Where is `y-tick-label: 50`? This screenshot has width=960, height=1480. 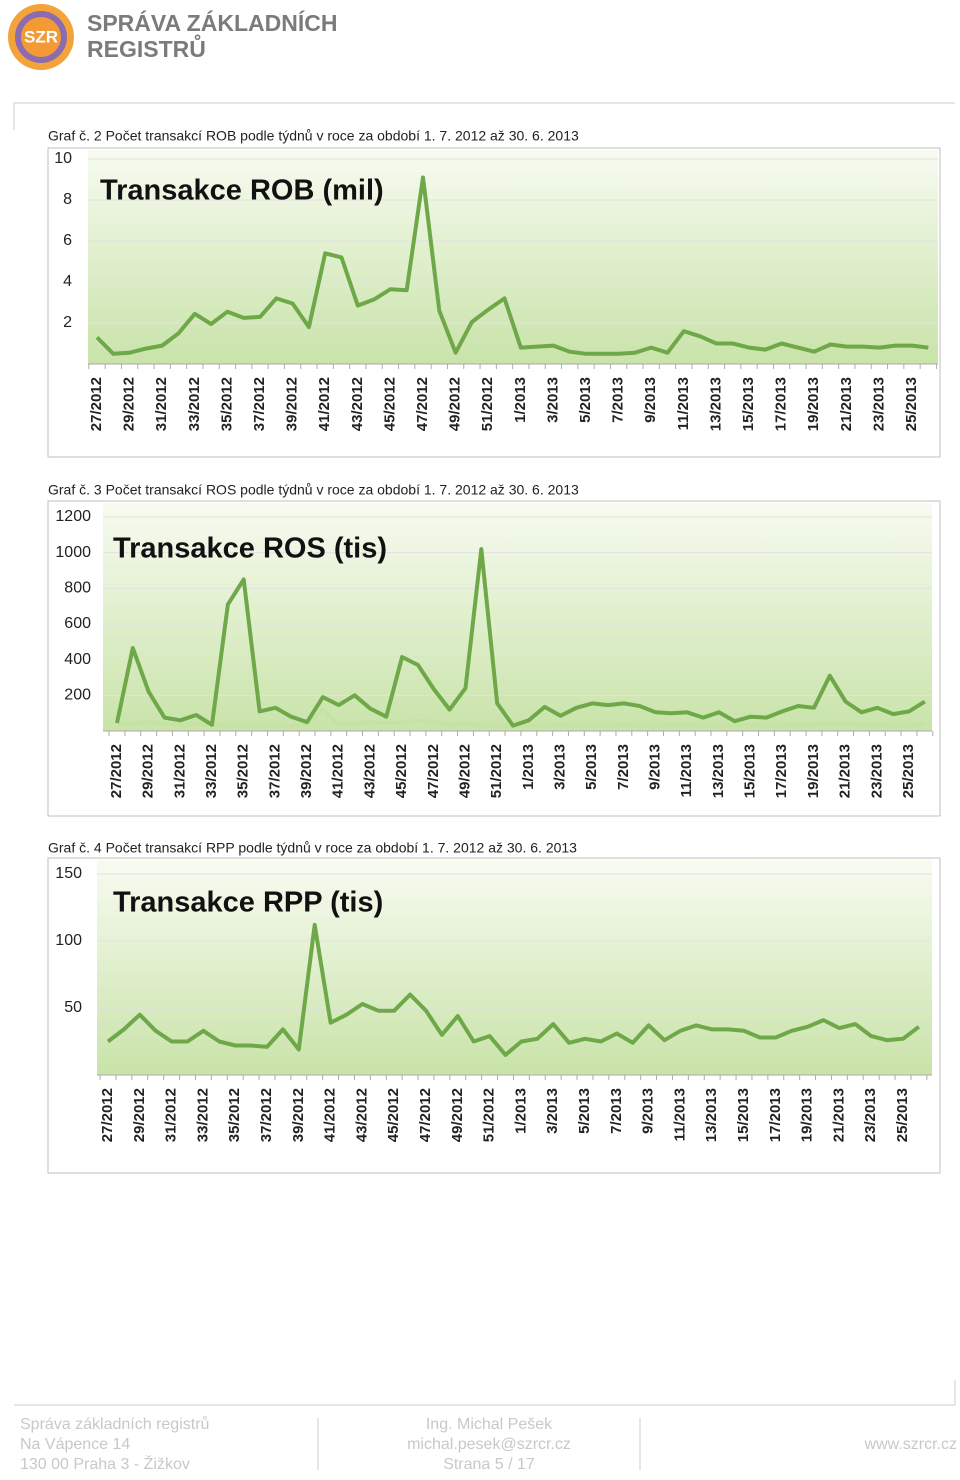 y-tick-label: 50 is located at coordinates (73, 1007).